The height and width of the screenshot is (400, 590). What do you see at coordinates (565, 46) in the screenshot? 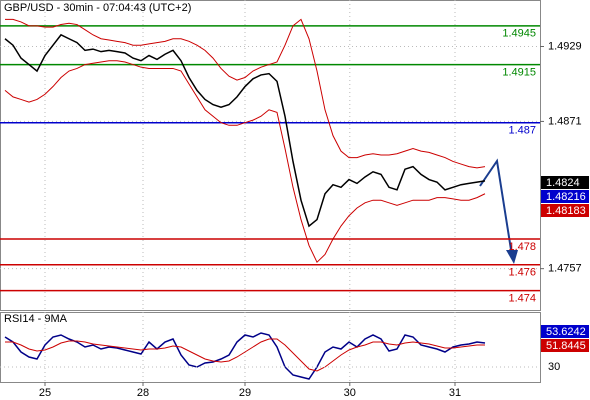
I see `y-tick-label: 1.4929` at bounding box center [565, 46].